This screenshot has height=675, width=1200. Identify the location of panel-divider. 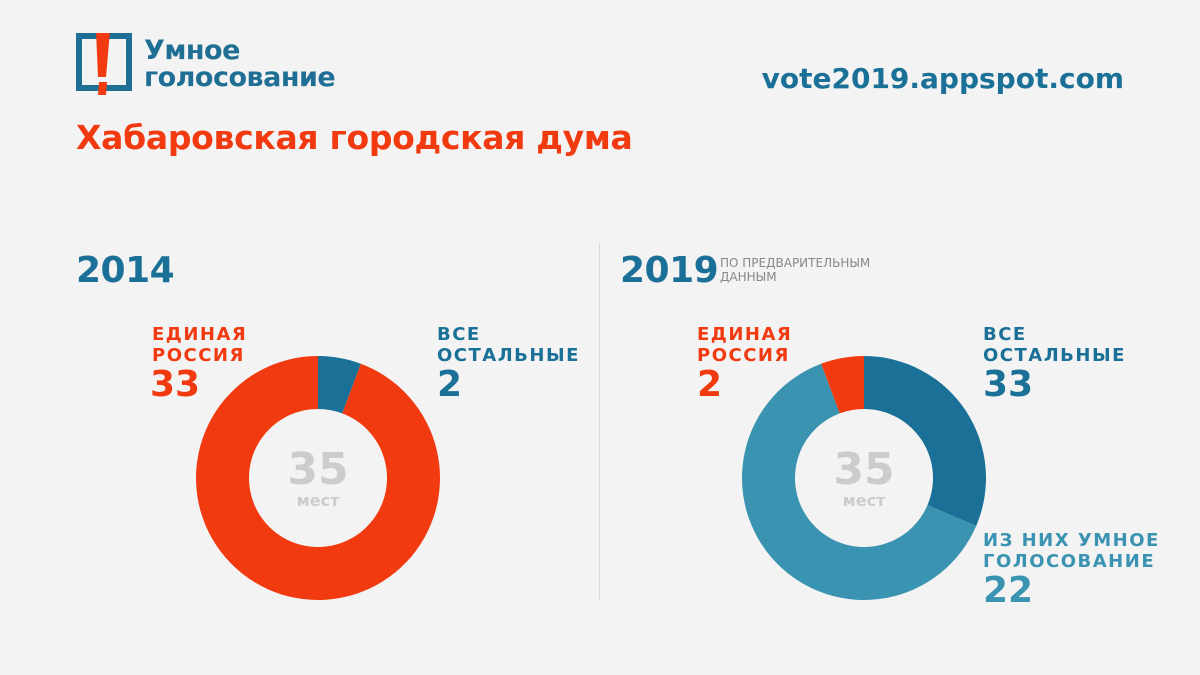
(599, 421).